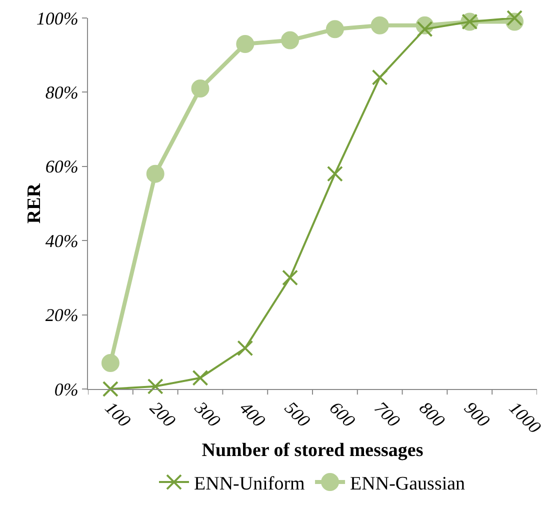 This screenshot has height=513, width=559. What do you see at coordinates (207, 413) in the screenshot?
I see `x-tick-label: 300` at bounding box center [207, 413].